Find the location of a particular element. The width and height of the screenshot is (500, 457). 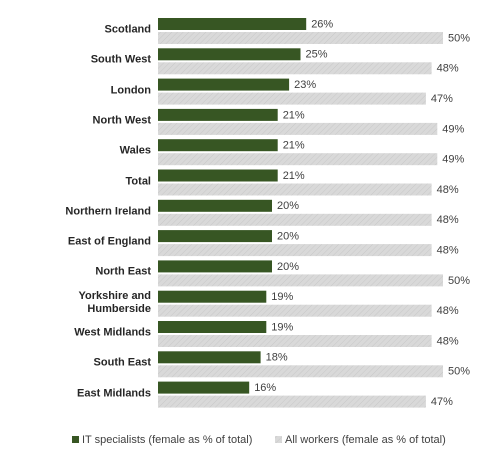

category-label: South East is located at coordinates (122, 362).